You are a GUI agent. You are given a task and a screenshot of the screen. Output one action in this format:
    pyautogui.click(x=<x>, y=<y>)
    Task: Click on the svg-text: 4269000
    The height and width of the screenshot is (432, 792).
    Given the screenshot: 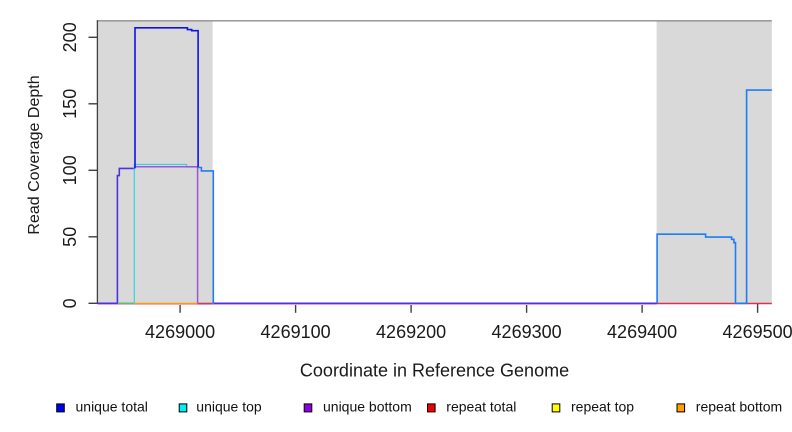 What is the action you would take?
    pyautogui.click(x=180, y=332)
    